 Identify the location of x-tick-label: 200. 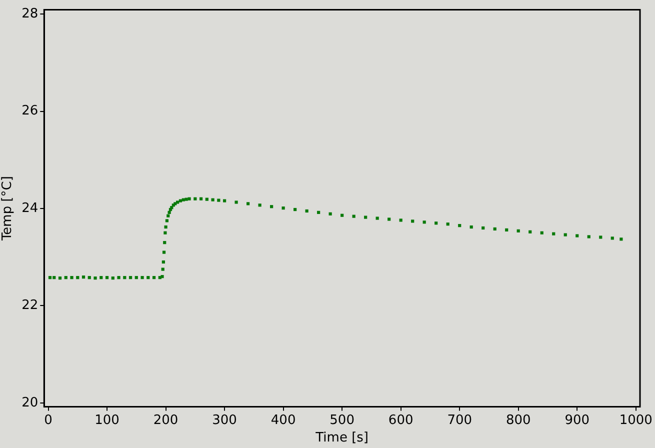
(165, 420).